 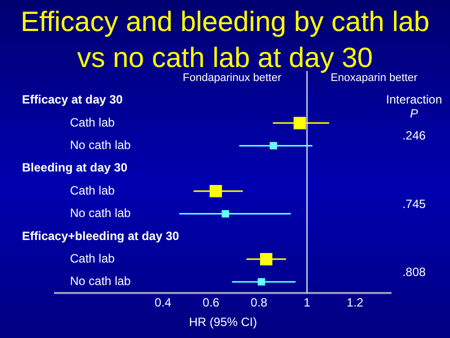 What do you see at coordinates (414, 135) in the screenshot?
I see `text: .246` at bounding box center [414, 135].